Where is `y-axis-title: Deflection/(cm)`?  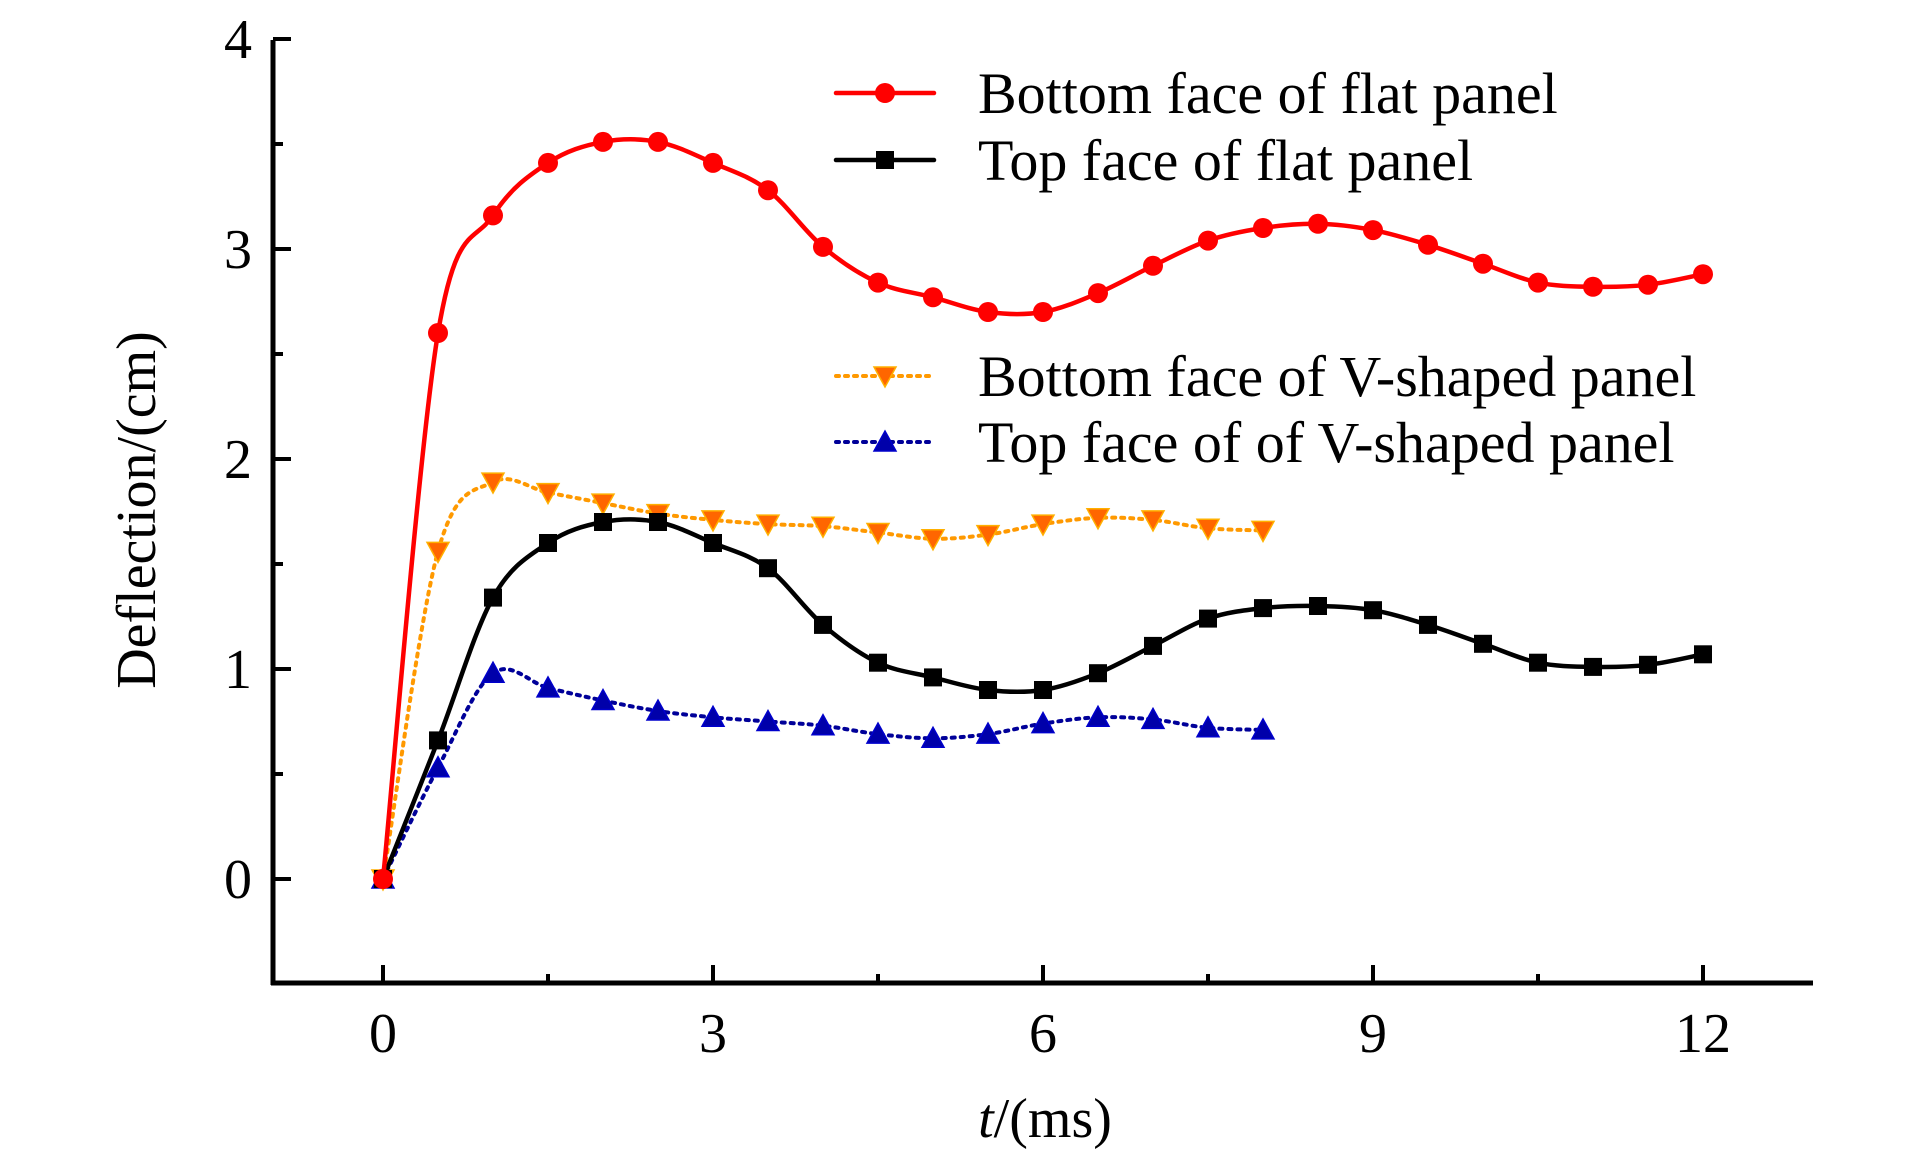 y-axis-title: Deflection/(cm) is located at coordinates (137, 510).